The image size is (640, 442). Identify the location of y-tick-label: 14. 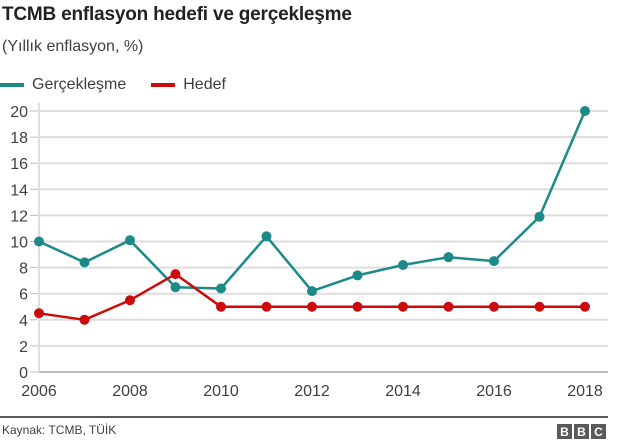
(19, 190).